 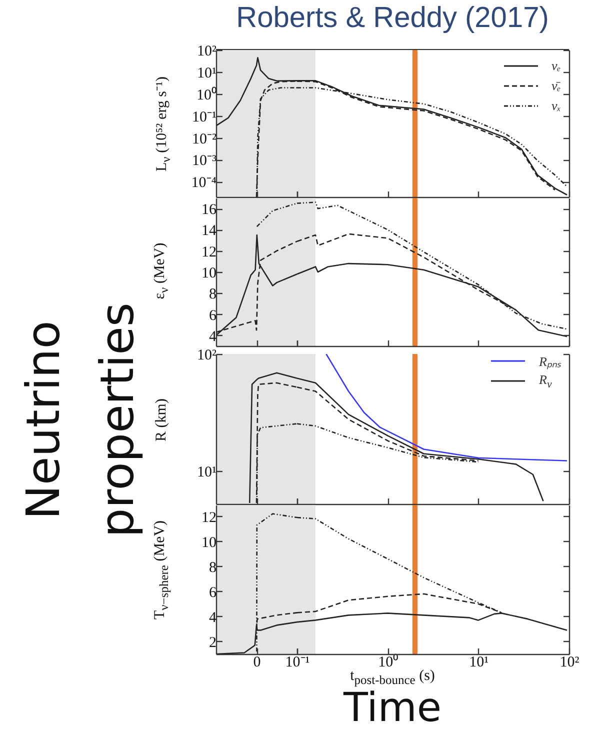 What do you see at coordinates (556, 66) in the screenshot?
I see `legend-label: νₑ` at bounding box center [556, 66].